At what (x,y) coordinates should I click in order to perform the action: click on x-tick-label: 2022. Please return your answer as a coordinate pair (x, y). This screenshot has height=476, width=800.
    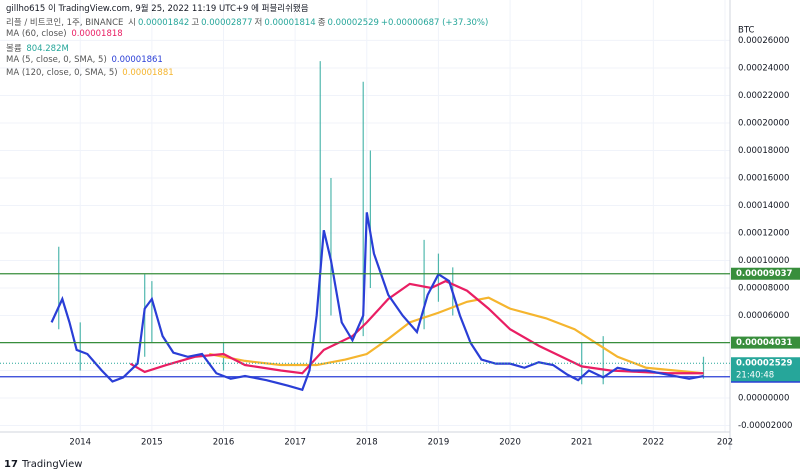
    Looking at the image, I should click on (654, 443).